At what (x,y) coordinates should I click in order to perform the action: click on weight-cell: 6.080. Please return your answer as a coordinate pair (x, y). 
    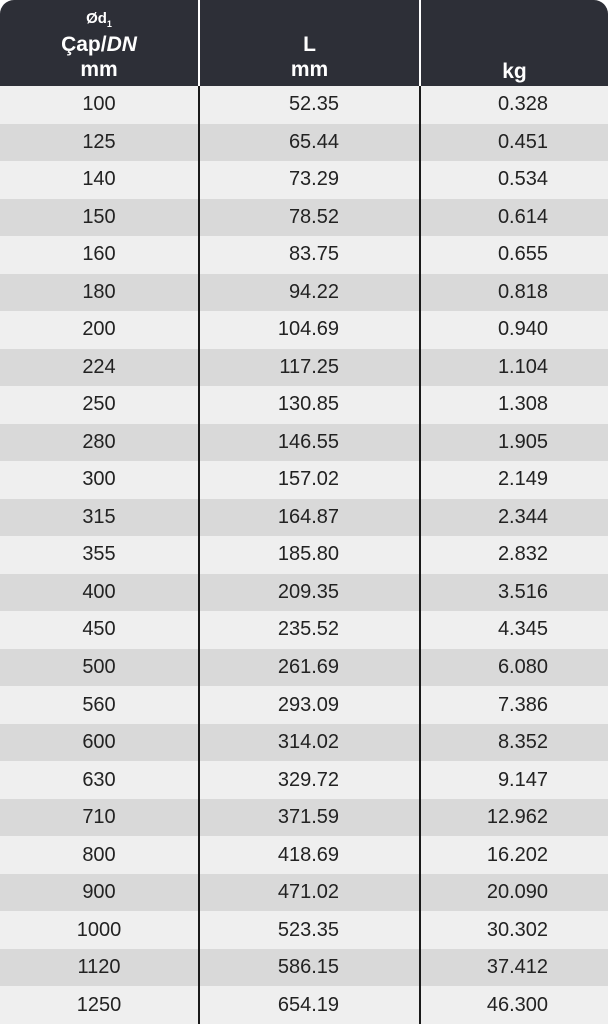
    Looking at the image, I should click on (522, 666).